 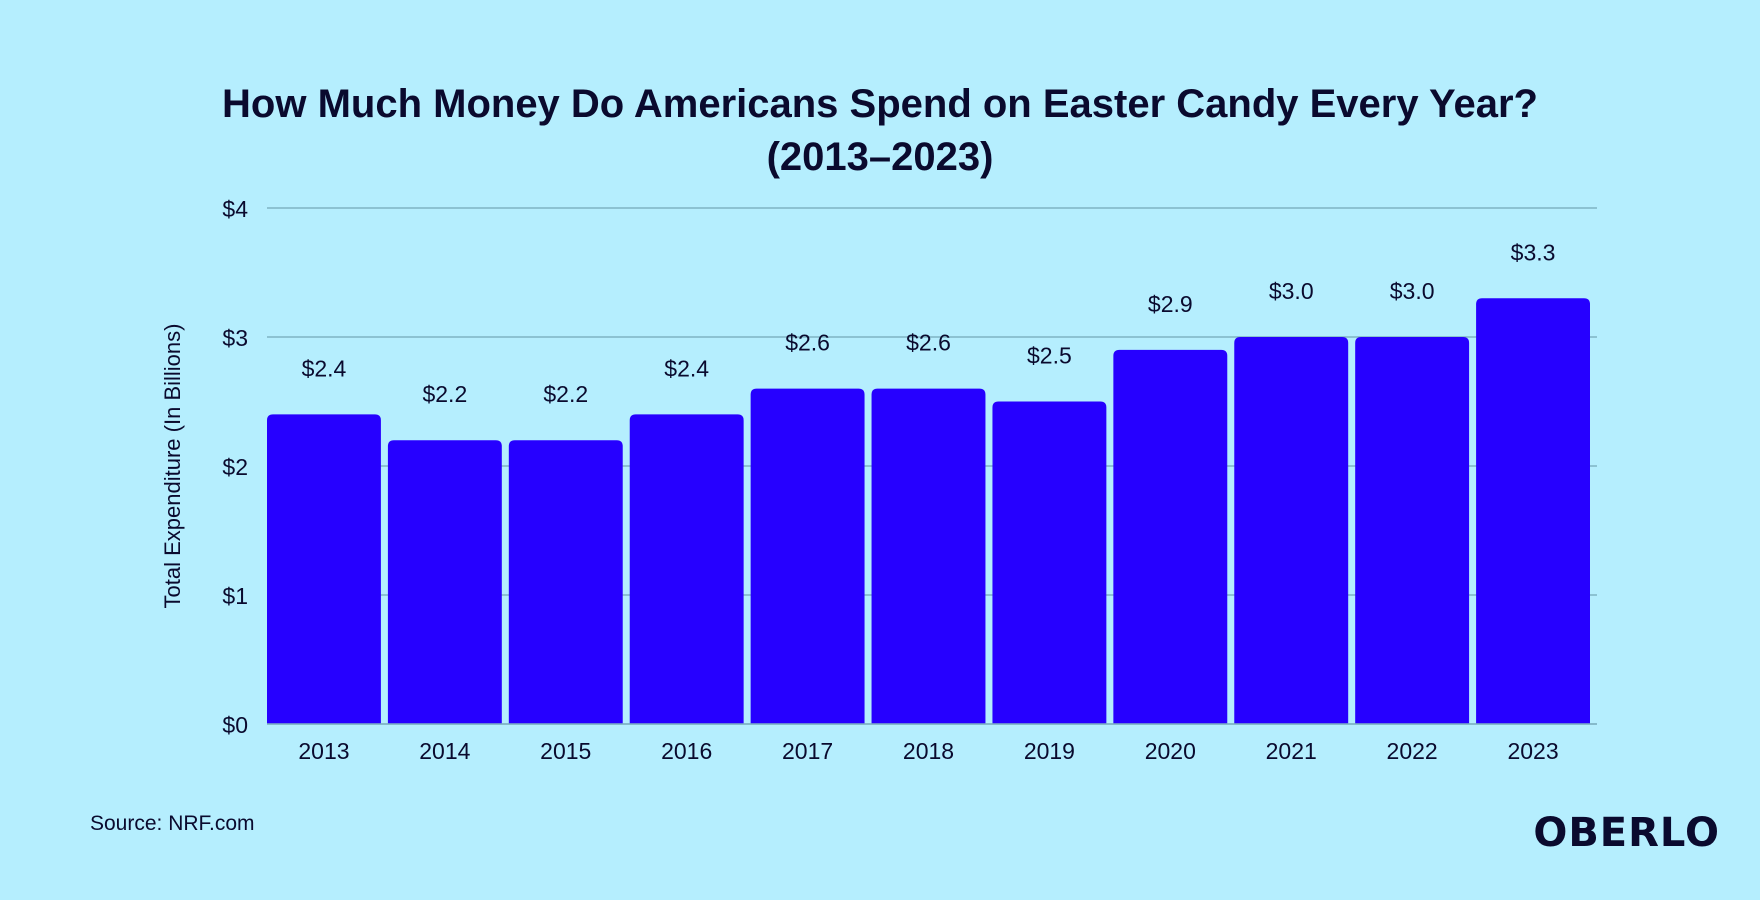 I want to click on y-tick-label: $0, so click(x=235, y=725).